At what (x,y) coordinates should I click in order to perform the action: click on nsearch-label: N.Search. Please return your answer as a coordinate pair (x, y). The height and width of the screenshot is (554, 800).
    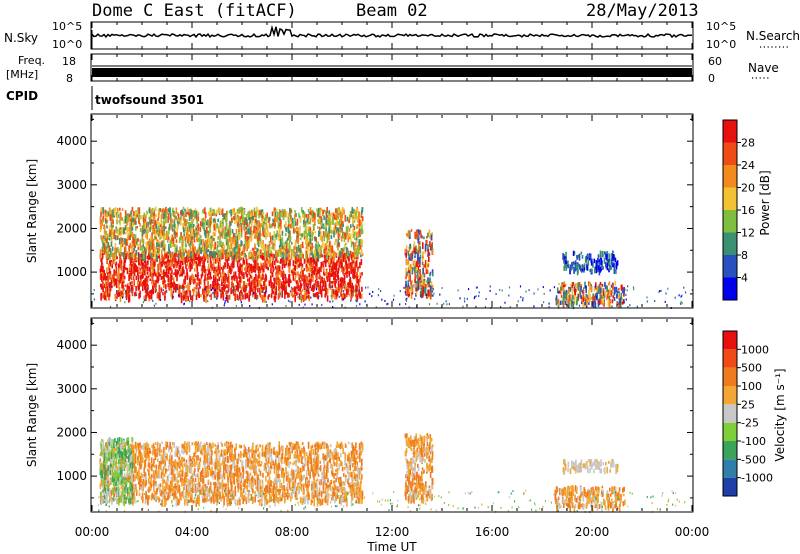
    Looking at the image, I should click on (773, 36).